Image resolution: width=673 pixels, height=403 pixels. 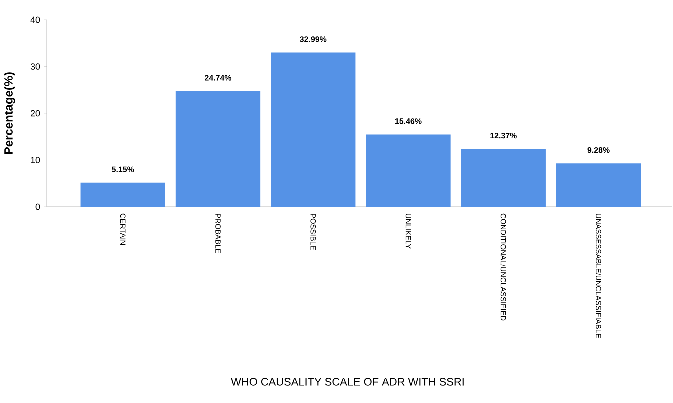 What do you see at coordinates (38, 207) in the screenshot?
I see `y-tick-label: 0` at bounding box center [38, 207].